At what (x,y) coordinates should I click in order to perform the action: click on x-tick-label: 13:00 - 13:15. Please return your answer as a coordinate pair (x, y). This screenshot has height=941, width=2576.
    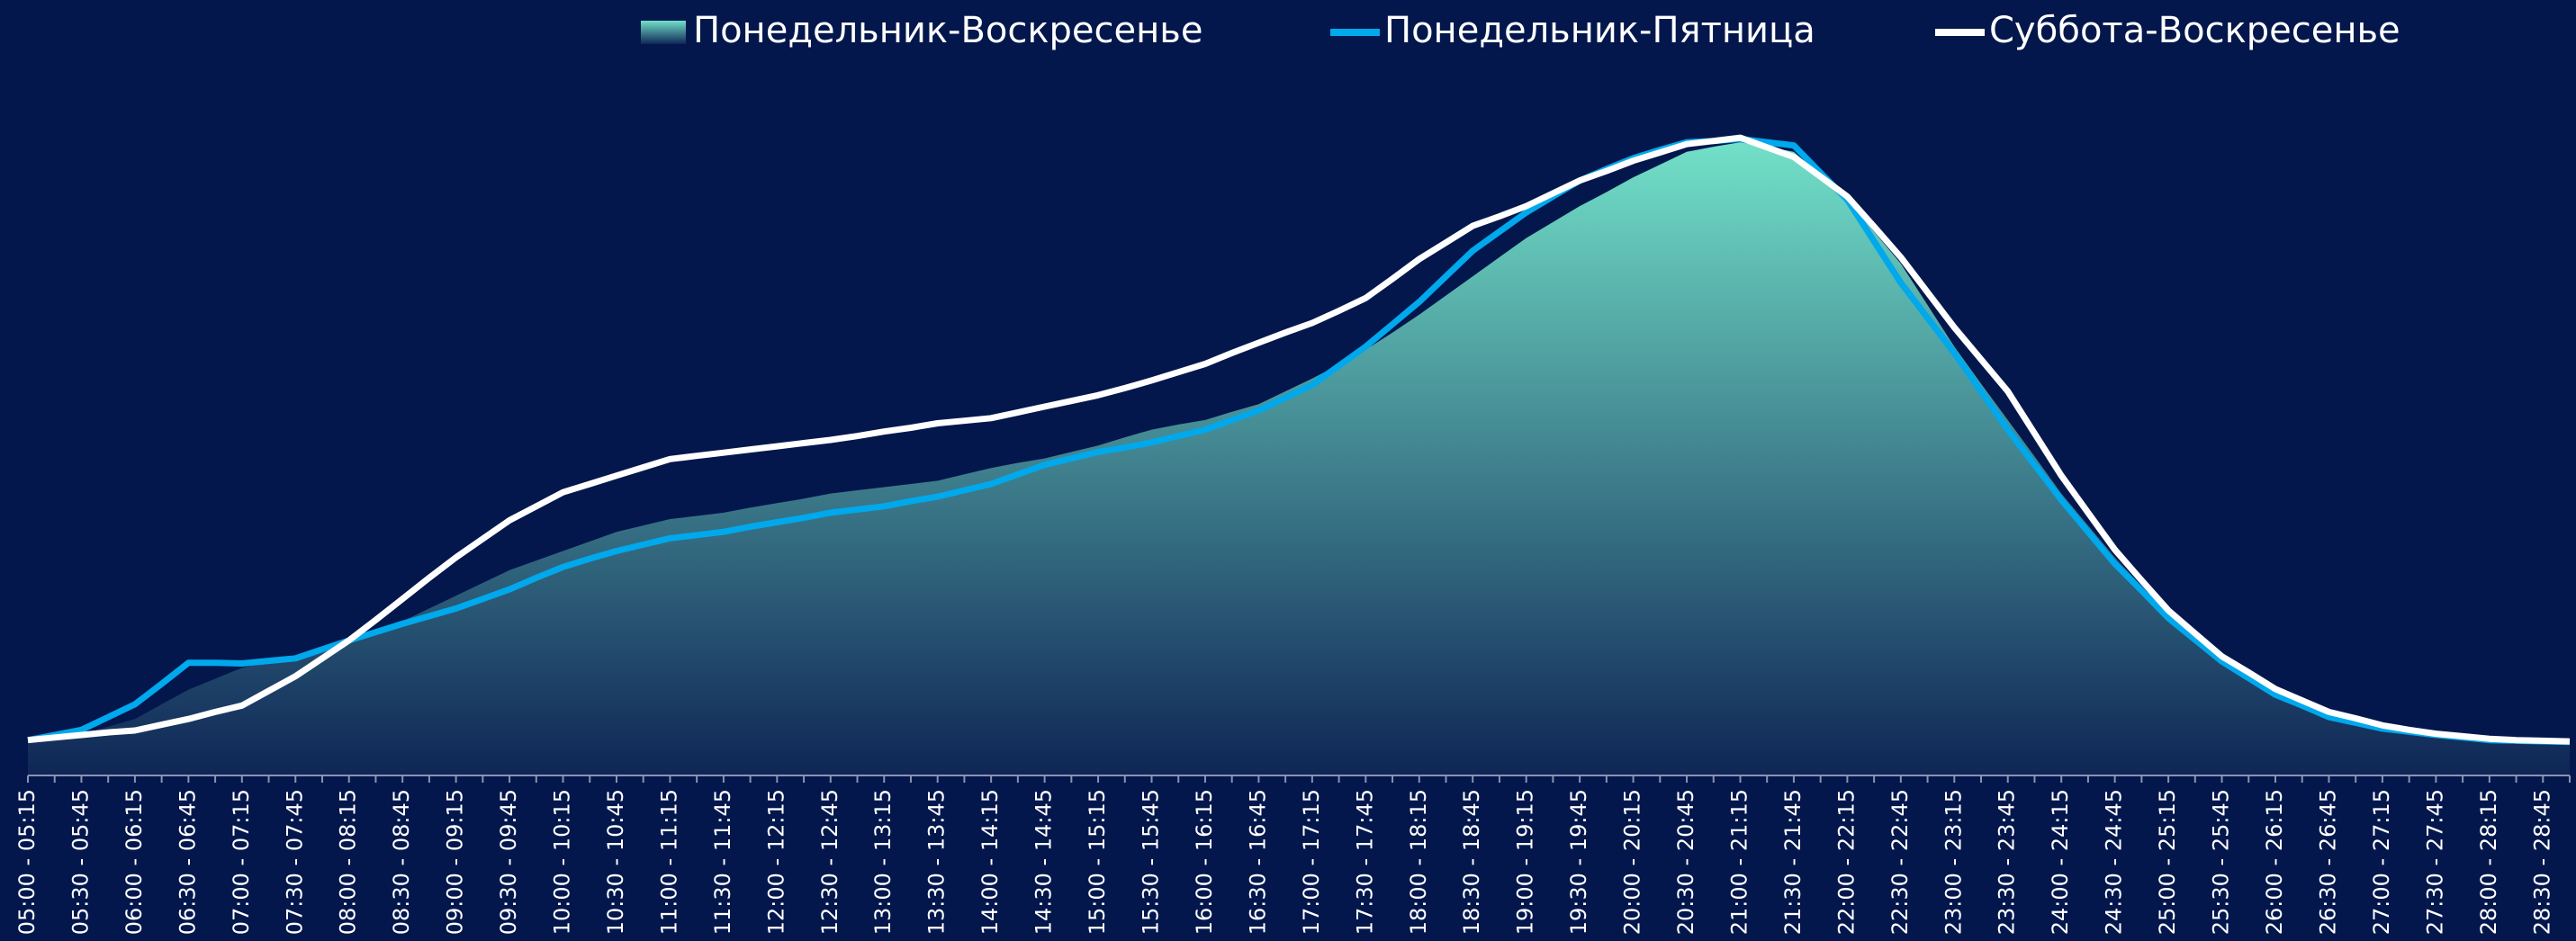
    Looking at the image, I should click on (883, 862).